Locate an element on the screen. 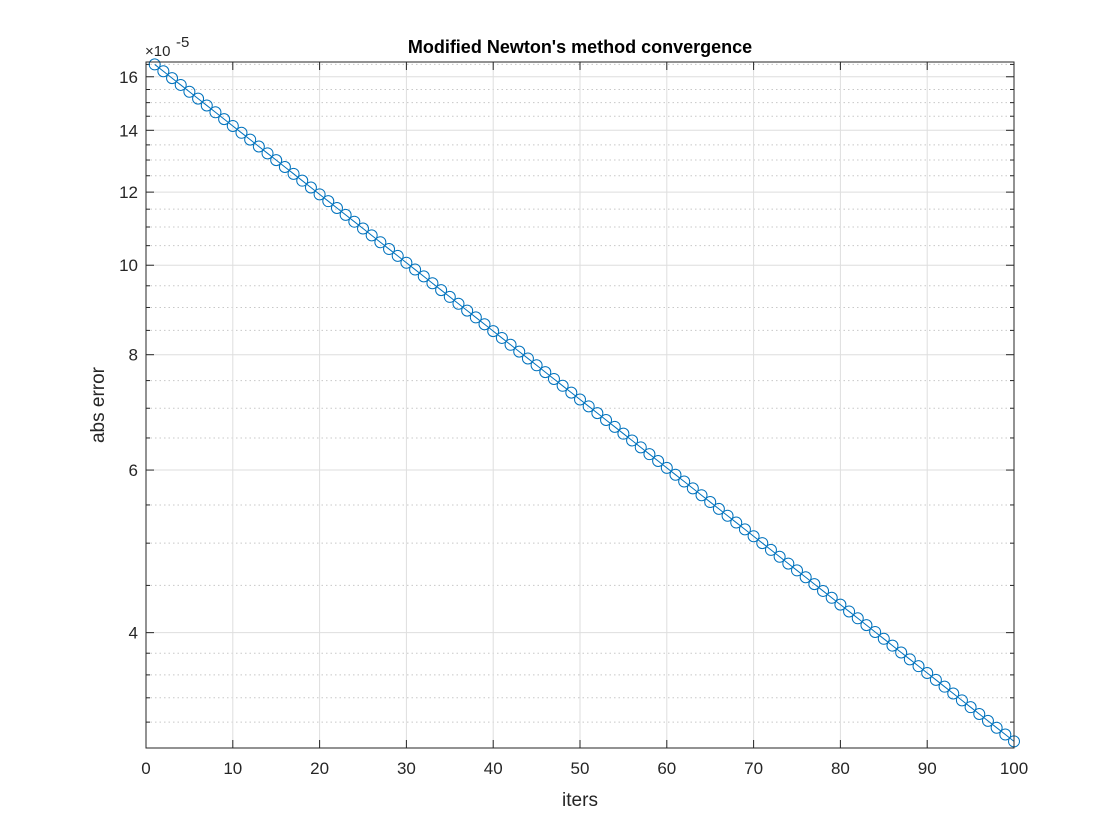  x-tick-label: 20 is located at coordinates (319, 768).